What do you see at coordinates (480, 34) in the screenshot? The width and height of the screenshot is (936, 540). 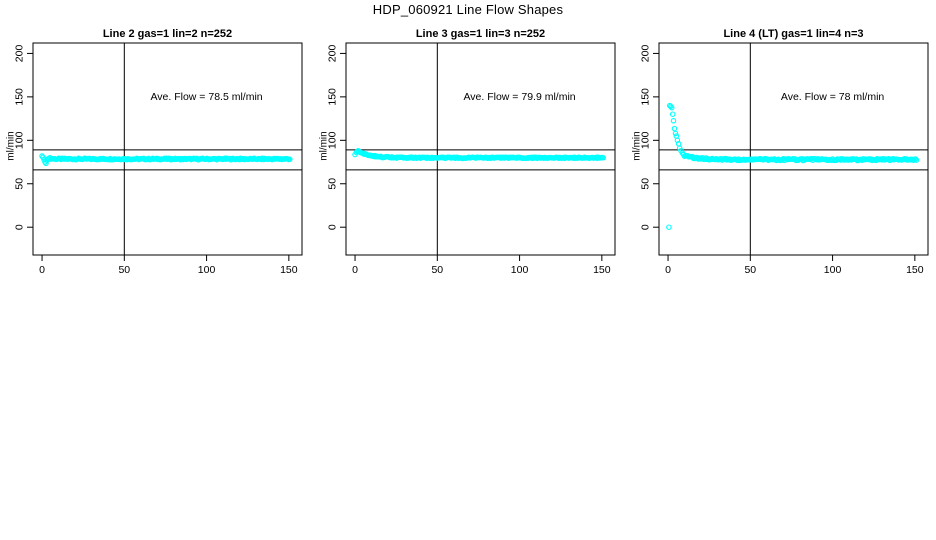 I see `panel-title: Line 3 gas=1 lin=3 n=252` at bounding box center [480, 34].